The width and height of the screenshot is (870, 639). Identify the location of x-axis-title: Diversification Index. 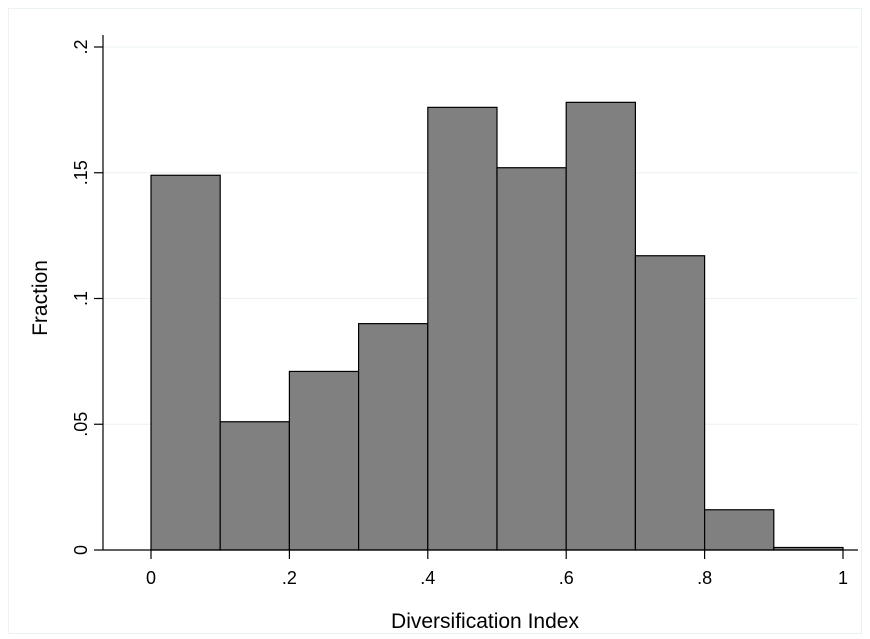
(485, 621).